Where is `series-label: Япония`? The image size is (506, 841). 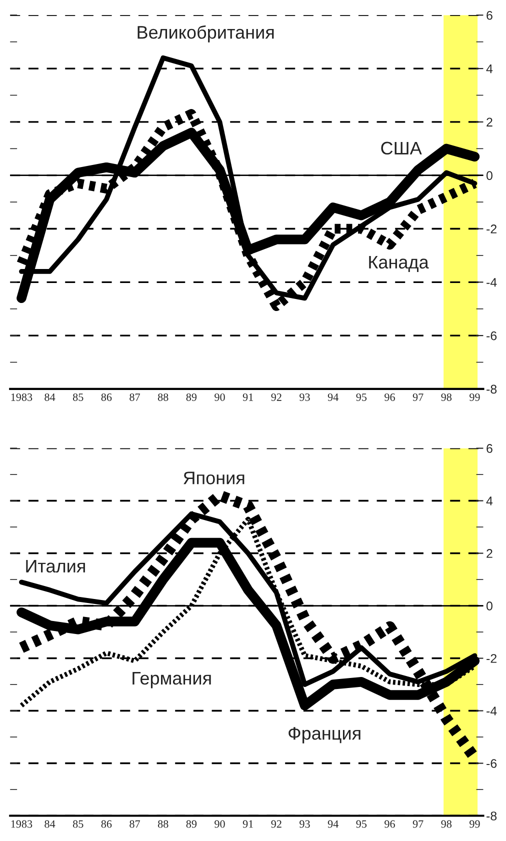 series-label: Япония is located at coordinates (214, 478).